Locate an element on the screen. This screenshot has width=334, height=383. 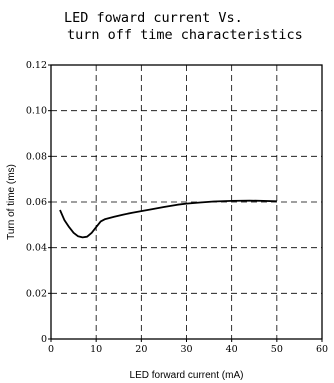
y-tick-label: 0.10 is located at coordinates (36, 111).